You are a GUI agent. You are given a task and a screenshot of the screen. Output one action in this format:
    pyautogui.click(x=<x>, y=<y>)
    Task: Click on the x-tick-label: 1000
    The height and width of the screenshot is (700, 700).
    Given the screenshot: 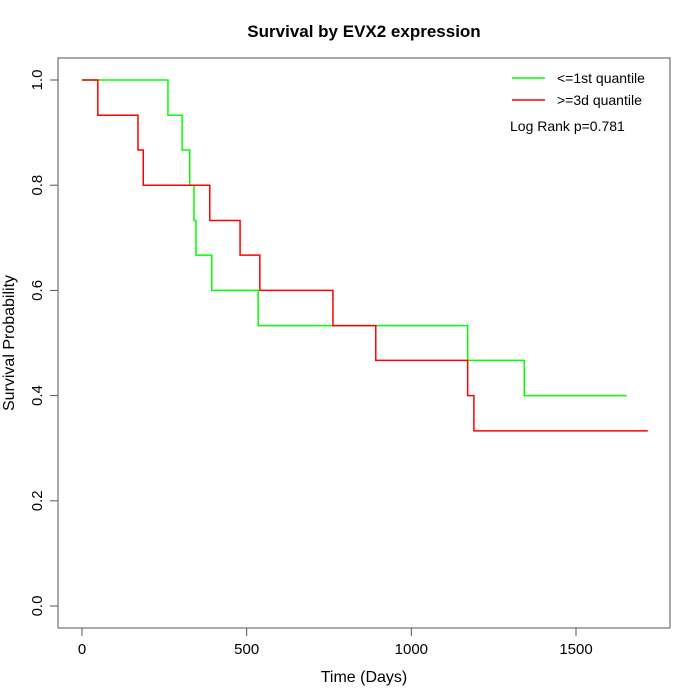 What is the action you would take?
    pyautogui.click(x=411, y=649)
    